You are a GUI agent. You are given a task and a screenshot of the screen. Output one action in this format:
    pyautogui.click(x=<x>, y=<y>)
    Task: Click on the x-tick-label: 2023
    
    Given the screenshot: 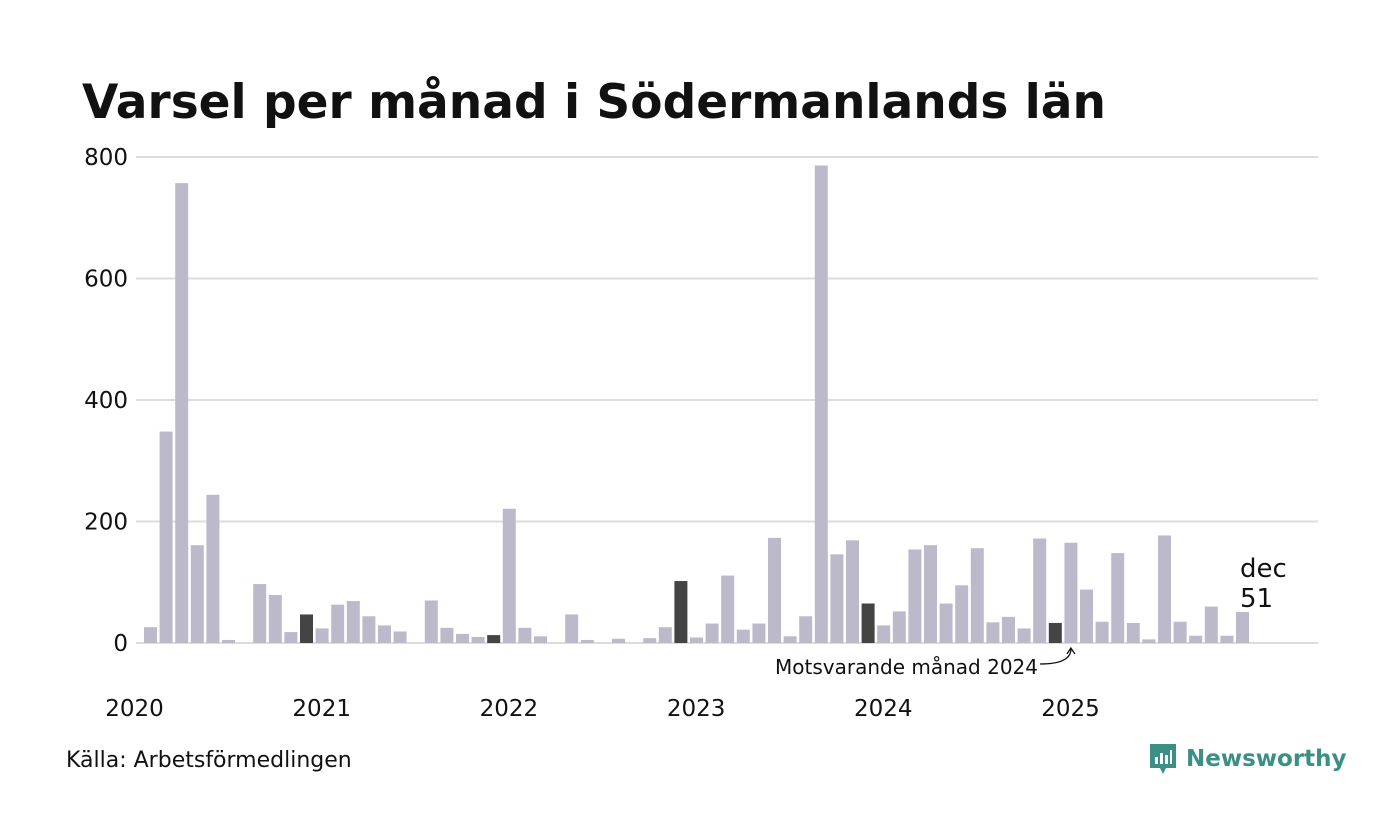 What is the action you would take?
    pyautogui.click(x=696, y=709)
    